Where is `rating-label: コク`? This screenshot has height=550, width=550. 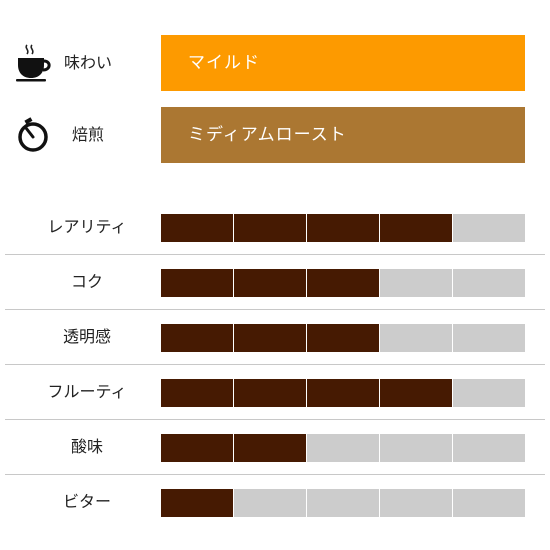
rating-label: コク is located at coordinates (86, 281).